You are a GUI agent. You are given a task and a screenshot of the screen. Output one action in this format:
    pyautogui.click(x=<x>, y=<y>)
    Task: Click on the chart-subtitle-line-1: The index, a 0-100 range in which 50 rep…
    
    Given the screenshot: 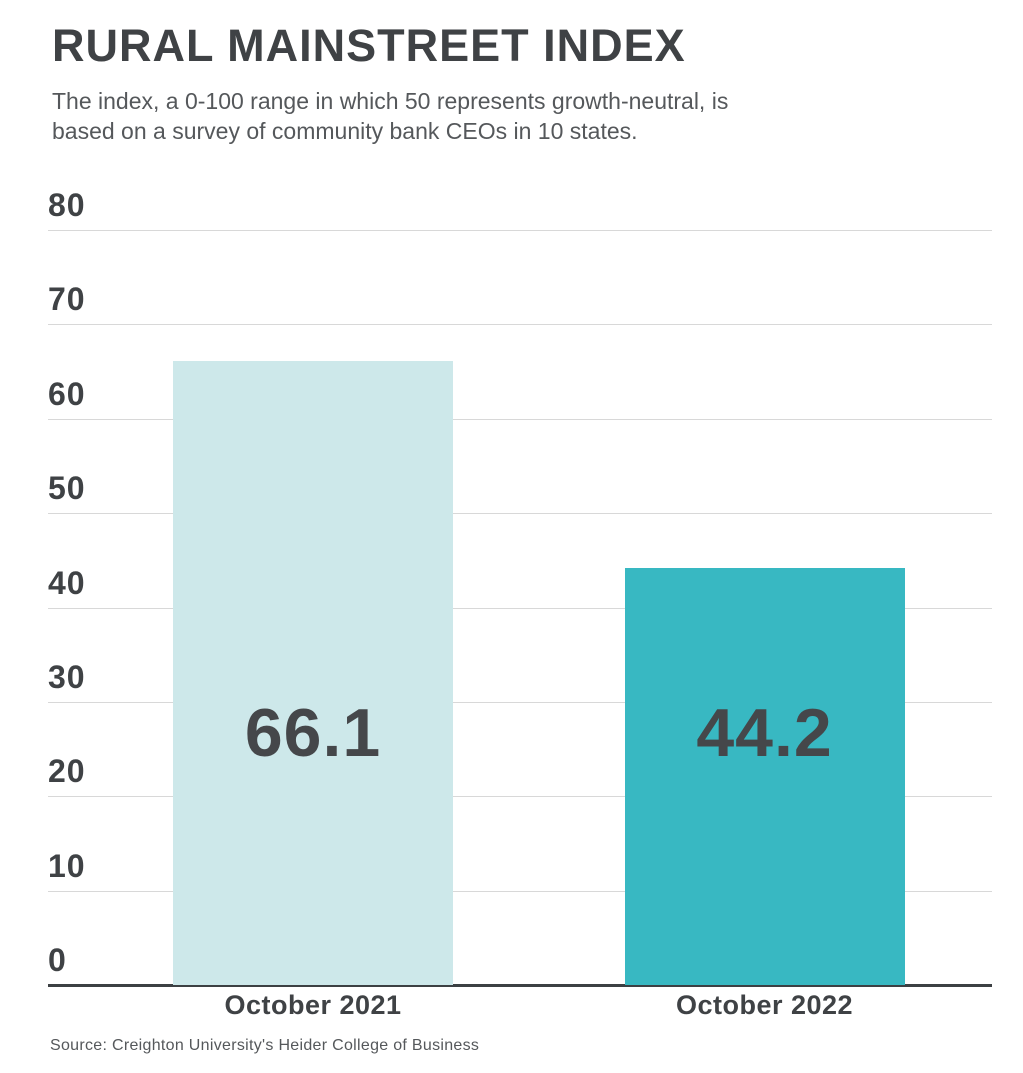 What is the action you would take?
    pyautogui.click(x=390, y=101)
    